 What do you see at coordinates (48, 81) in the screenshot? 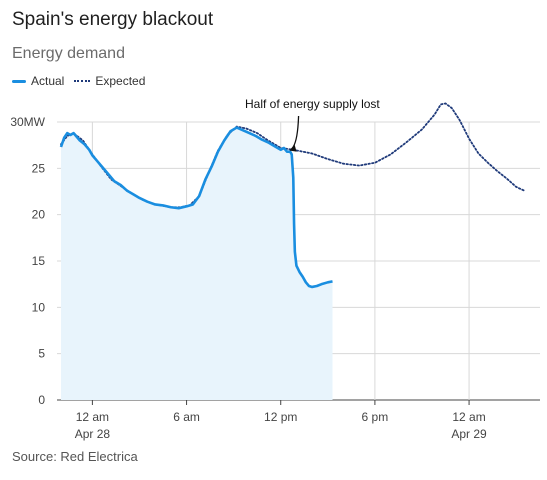
I see `legend-label-actual: Actual` at bounding box center [48, 81].